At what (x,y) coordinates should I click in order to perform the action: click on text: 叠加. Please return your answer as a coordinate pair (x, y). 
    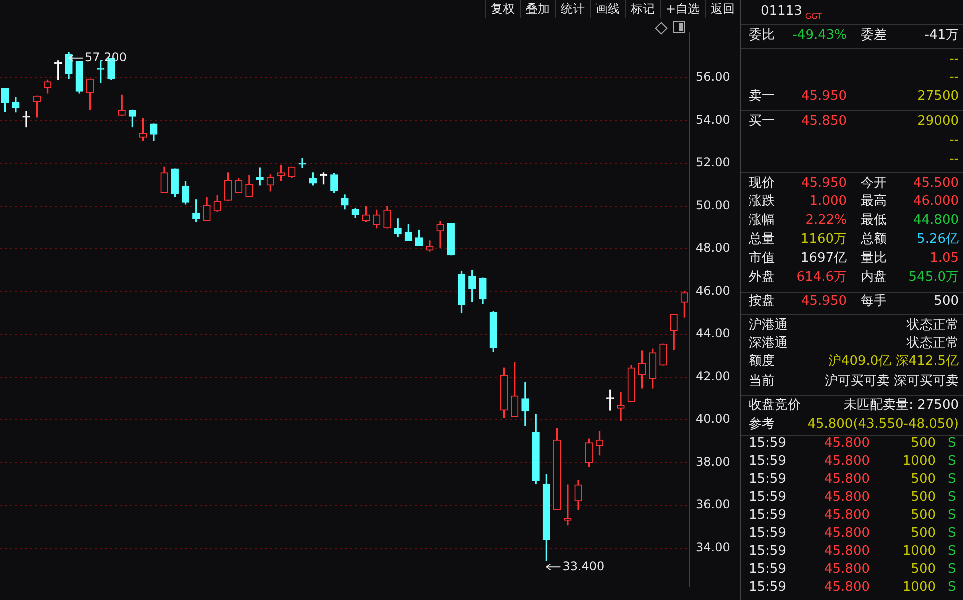
    Looking at the image, I should click on (537, 9).